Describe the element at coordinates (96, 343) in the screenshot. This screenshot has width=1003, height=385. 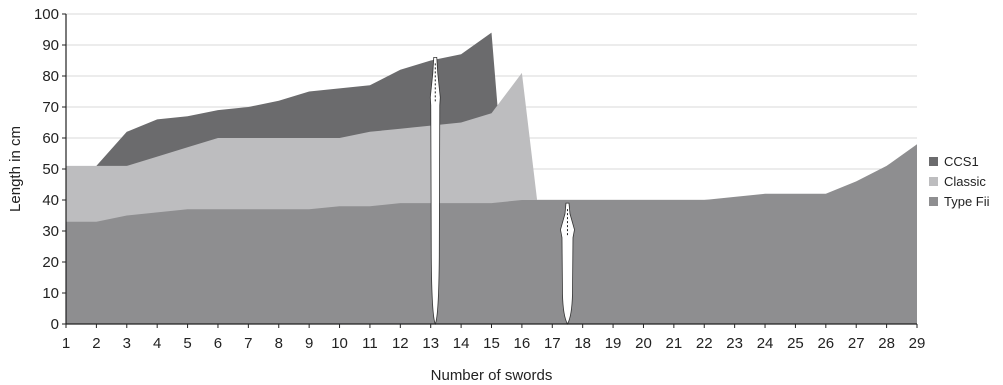
I see `x-tick-label: 2` at that location.